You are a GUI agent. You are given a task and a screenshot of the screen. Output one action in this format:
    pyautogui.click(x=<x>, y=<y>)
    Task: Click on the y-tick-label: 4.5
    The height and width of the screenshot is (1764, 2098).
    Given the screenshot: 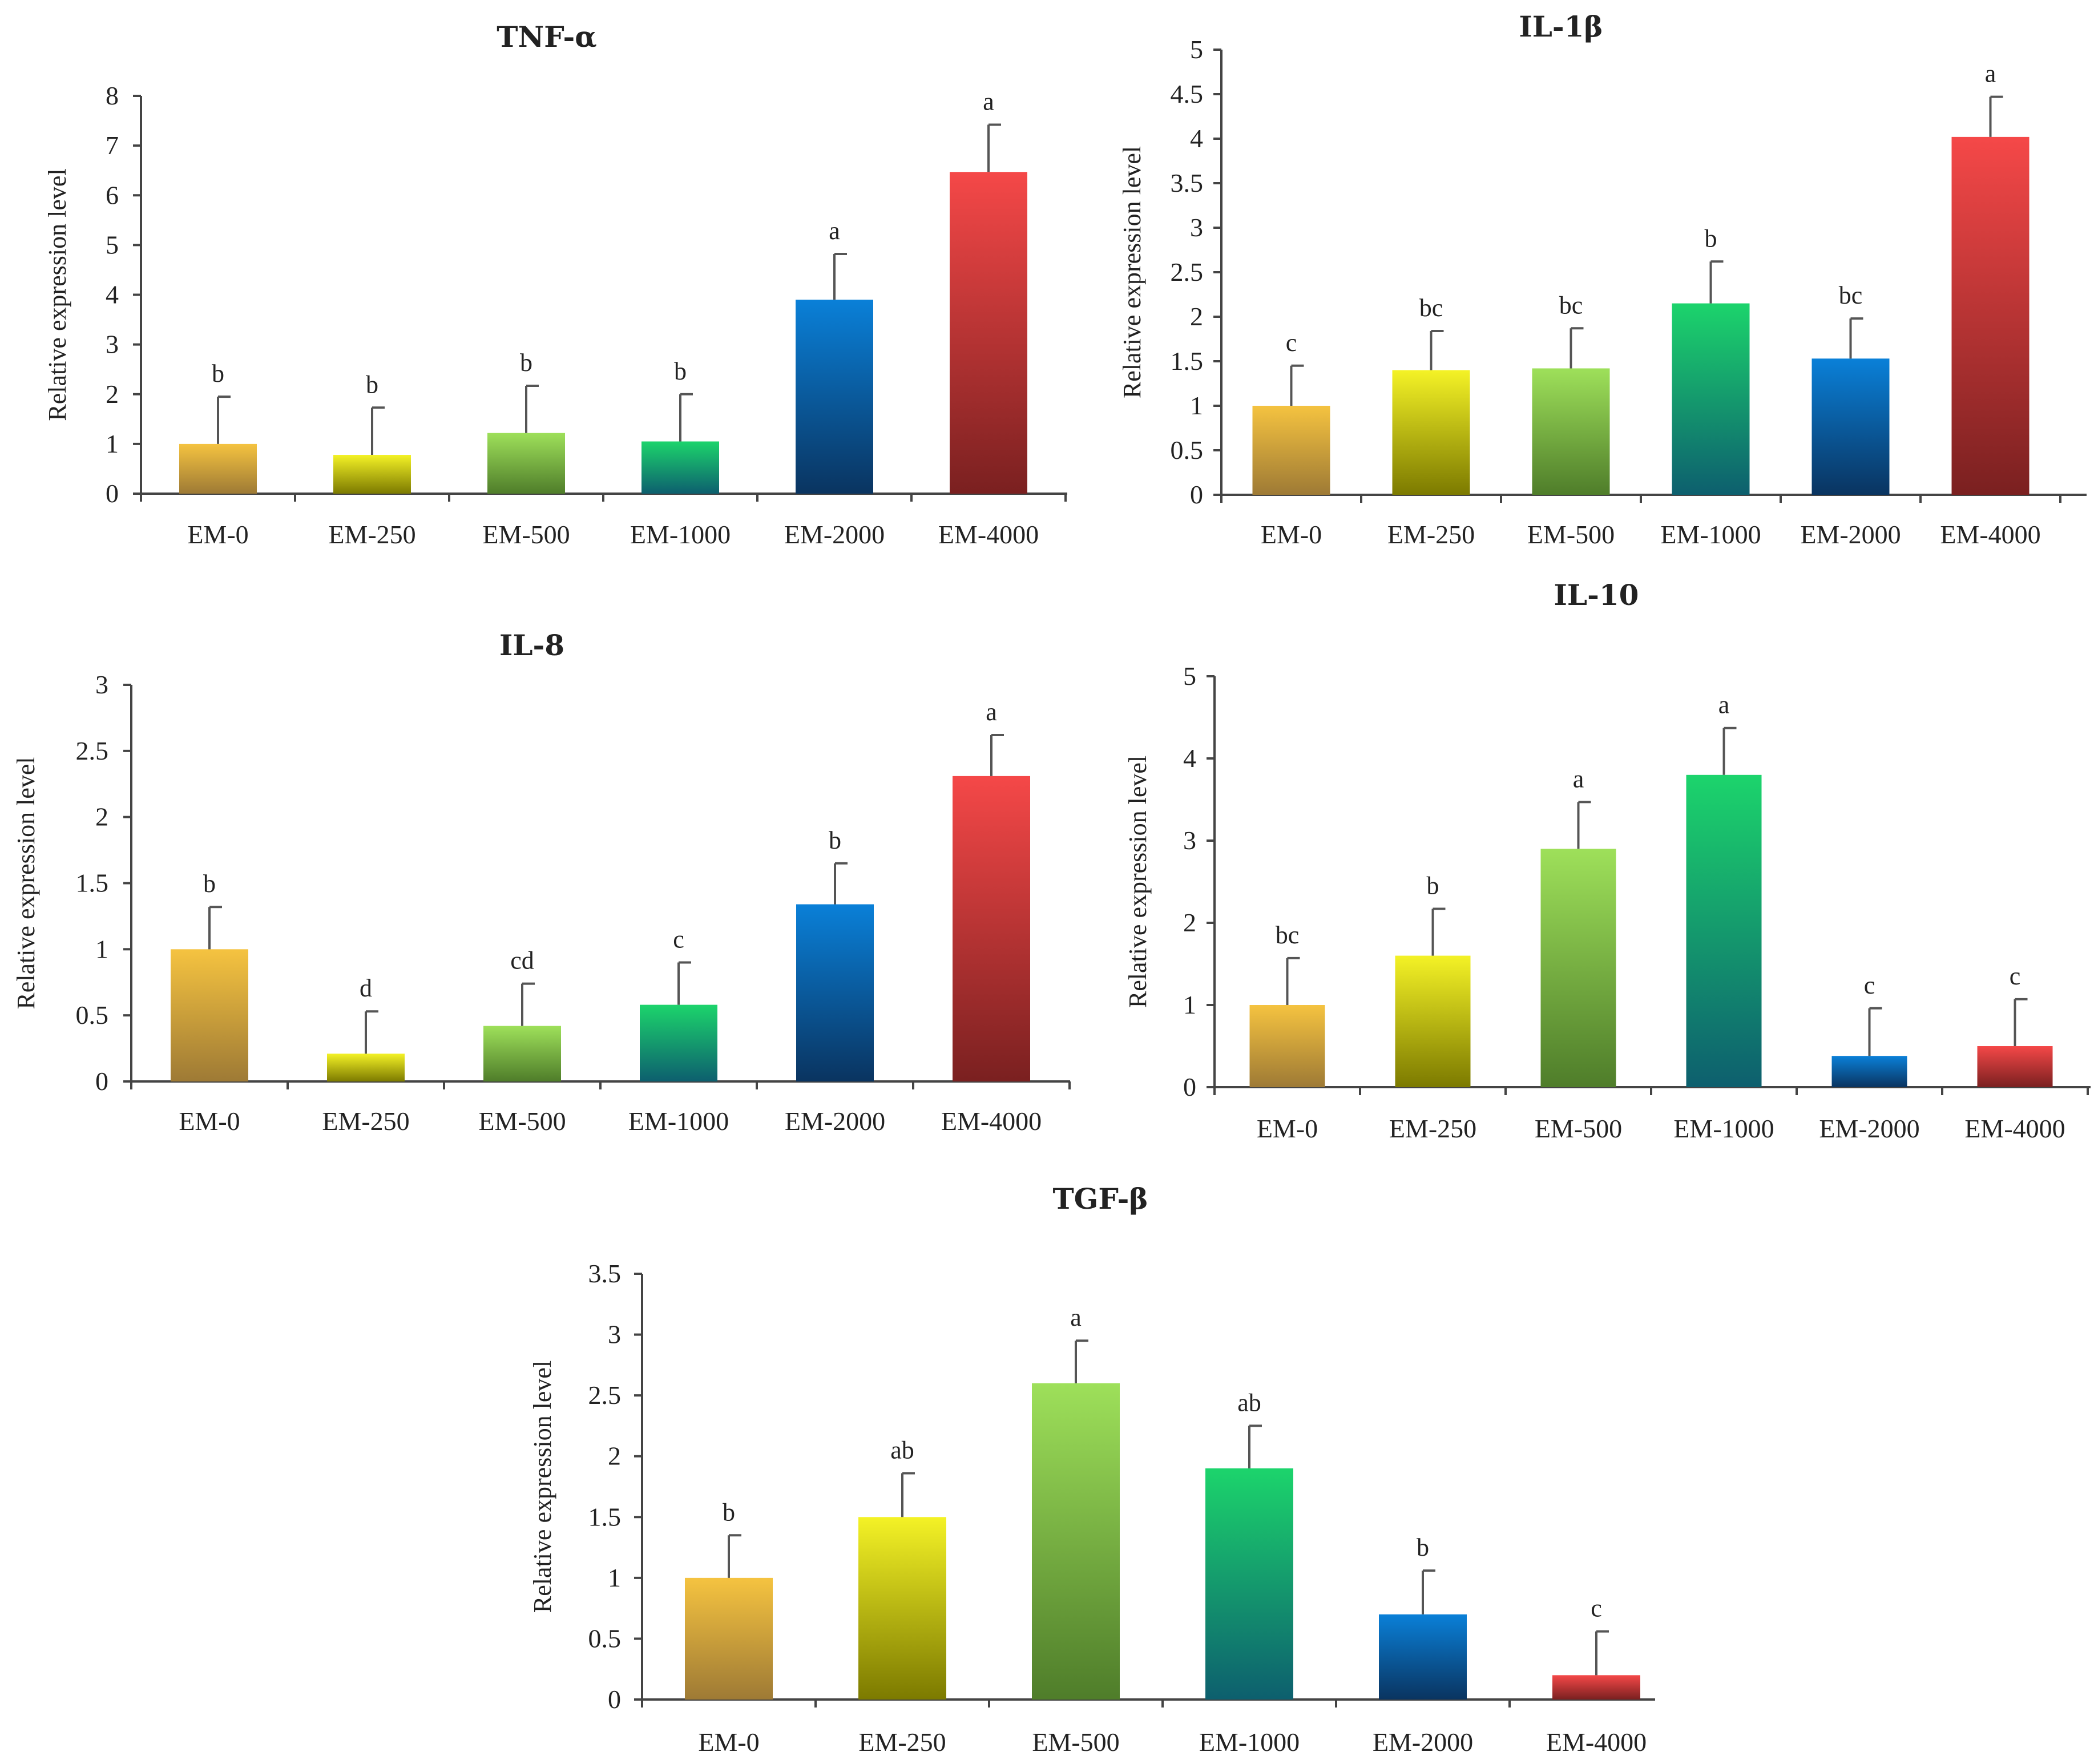 What is the action you would take?
    pyautogui.click(x=1188, y=93)
    